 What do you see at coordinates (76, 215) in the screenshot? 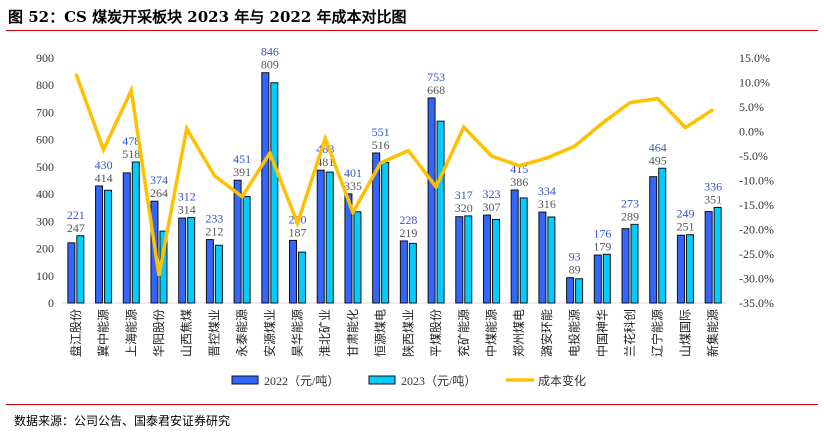
I see `data-label-2022: 221` at bounding box center [76, 215].